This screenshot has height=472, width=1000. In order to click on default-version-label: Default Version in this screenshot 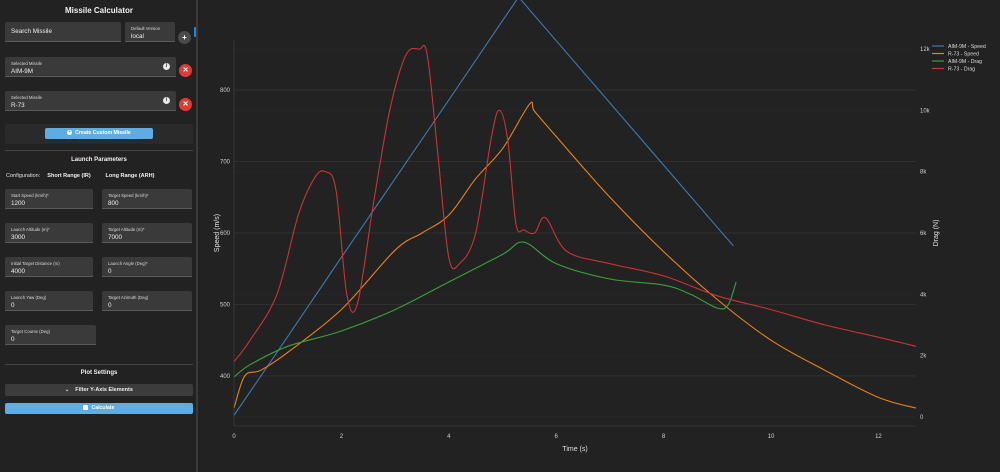, I will do `click(146, 28)`.